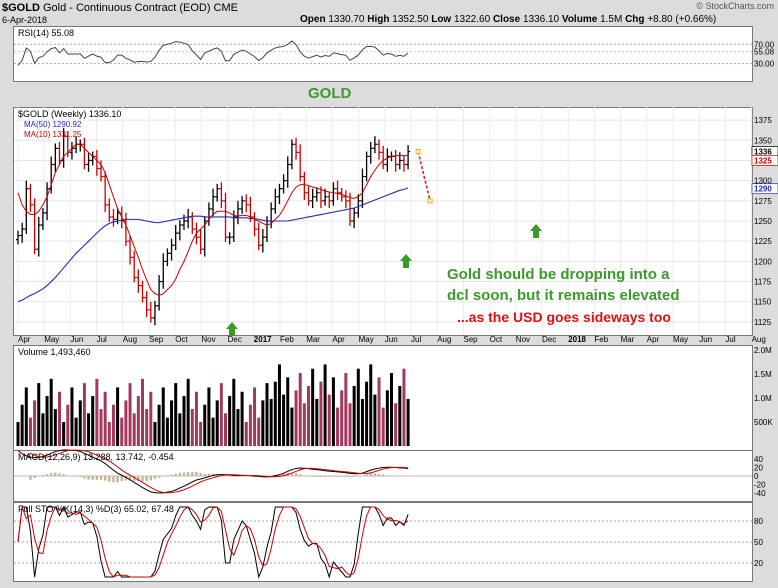 Image resolution: width=778 pixels, height=588 pixels. Describe the element at coordinates (763, 241) in the screenshot. I see `price-tick-label: 1225` at that location.